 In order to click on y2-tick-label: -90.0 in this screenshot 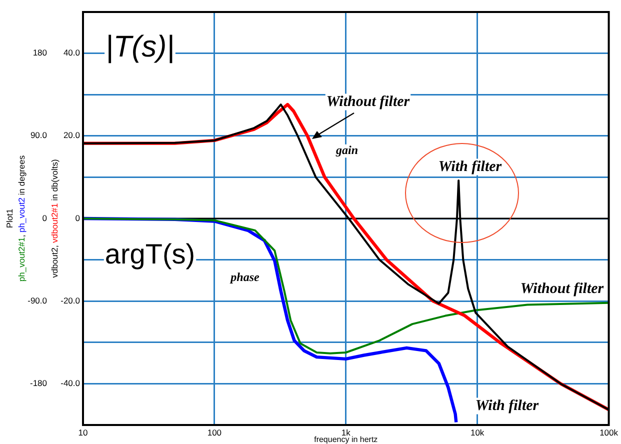, I will do `click(38, 300)`.